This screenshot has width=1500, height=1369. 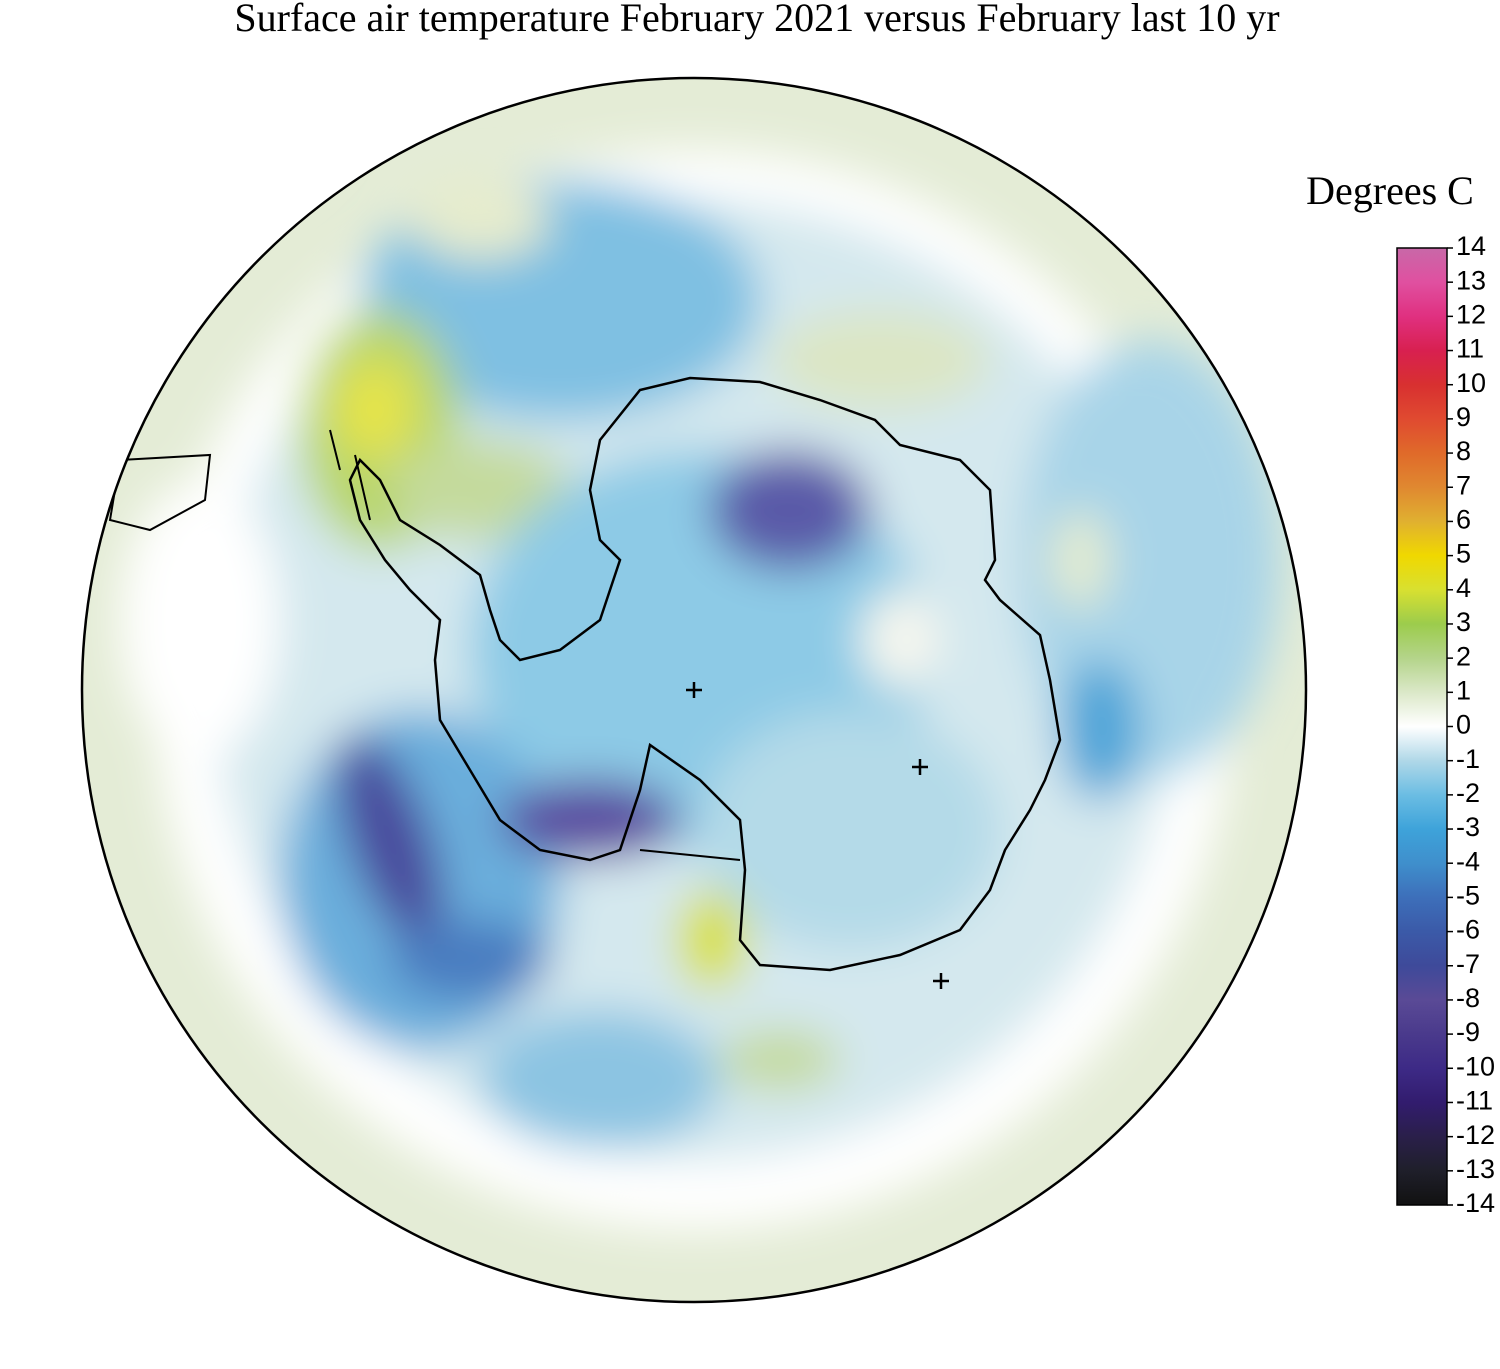 What do you see at coordinates (1468, 998) in the screenshot?
I see `colorbar-tick-label: -8` at bounding box center [1468, 998].